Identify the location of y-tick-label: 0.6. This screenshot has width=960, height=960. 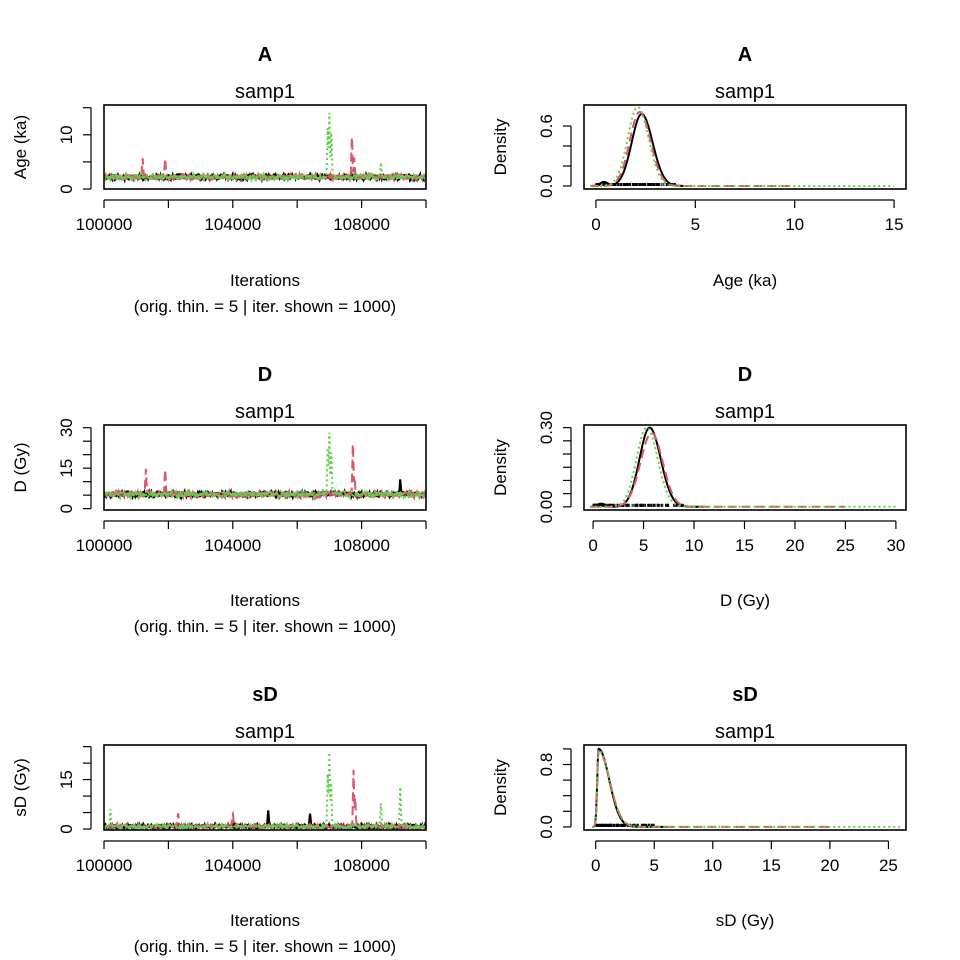
(546, 126).